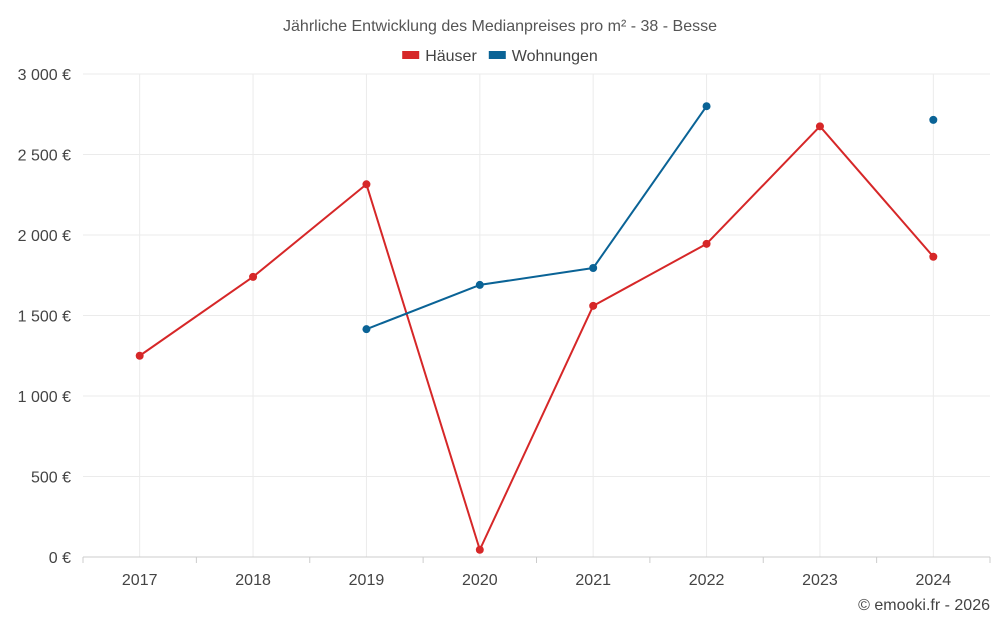 The width and height of the screenshot is (1000, 625). What do you see at coordinates (44, 75) in the screenshot?
I see `y-tick-label: 3 000 €` at bounding box center [44, 75].